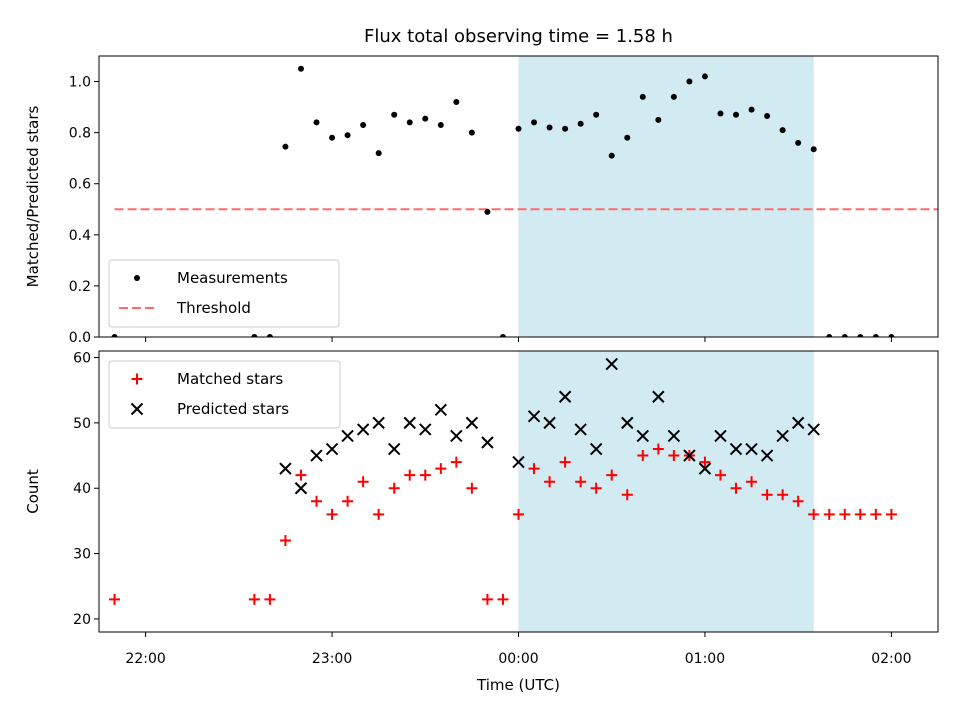 Image resolution: width=960 pixels, height=720 pixels. I want to click on y-tick-label: 0.8, so click(80, 134).